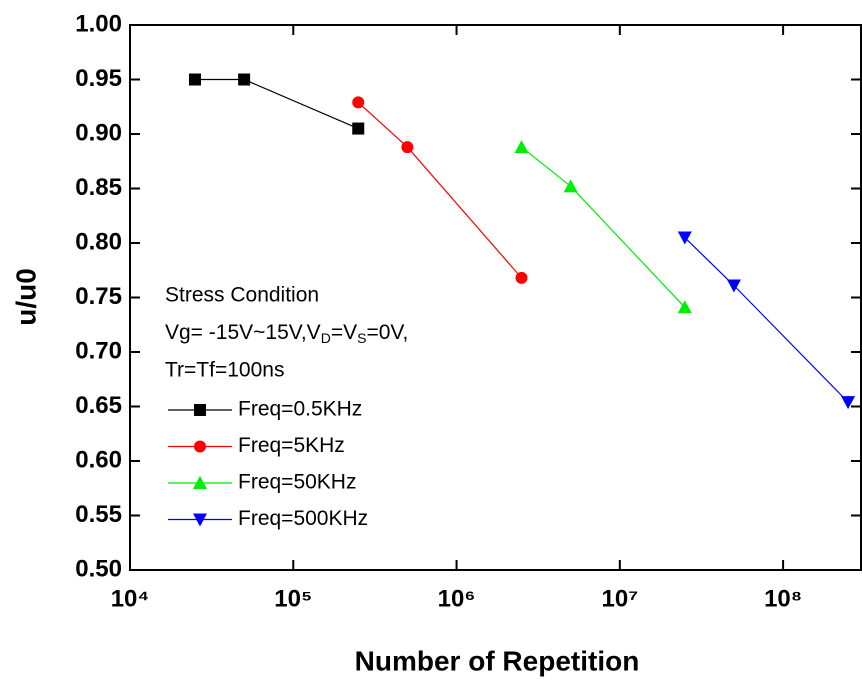 The image size is (862, 680). What do you see at coordinates (243, 332) in the screenshot?
I see `annotation-part: Vg= -15V~15V,V` at bounding box center [243, 332].